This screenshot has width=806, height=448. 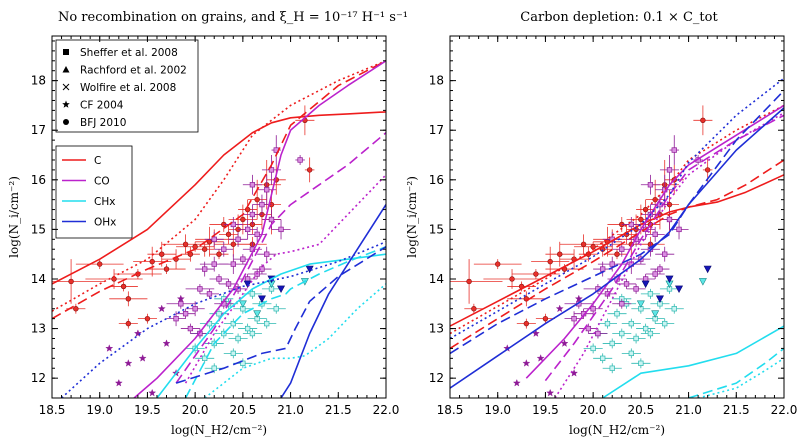 I want to click on legend-line-chx: CHx, so click(x=88, y=202).